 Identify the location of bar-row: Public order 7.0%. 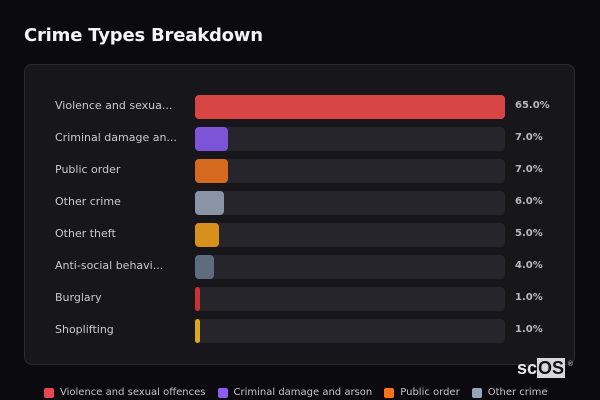
(299, 171).